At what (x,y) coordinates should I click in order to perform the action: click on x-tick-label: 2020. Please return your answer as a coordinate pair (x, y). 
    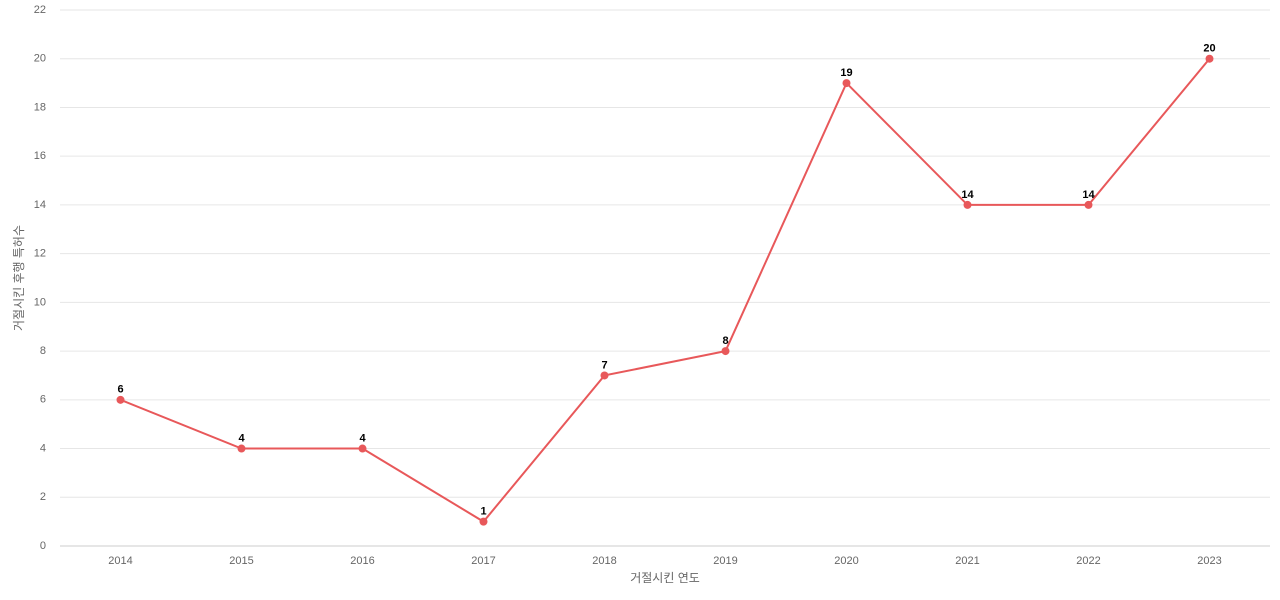
    Looking at the image, I should click on (846, 561).